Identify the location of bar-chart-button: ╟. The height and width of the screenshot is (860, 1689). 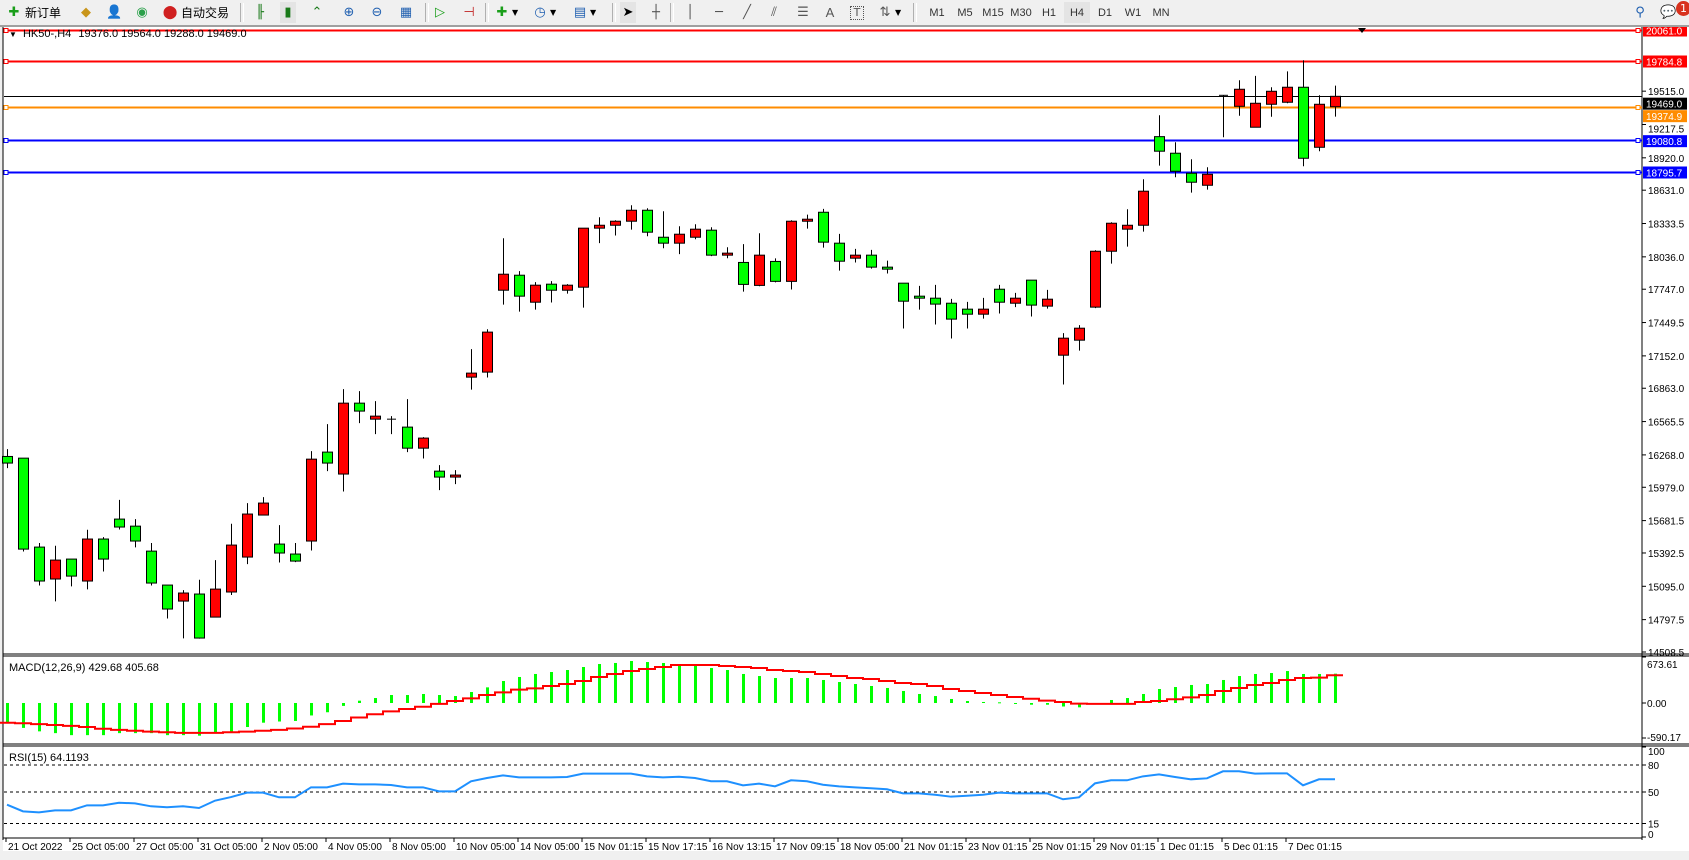
(260, 12).